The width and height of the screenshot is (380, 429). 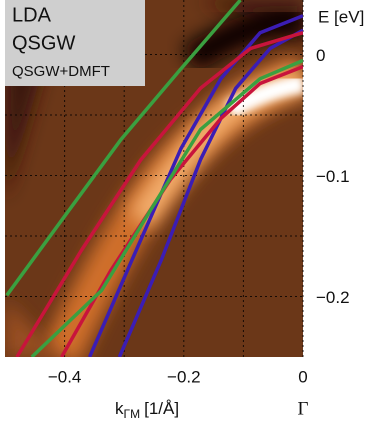 What do you see at coordinates (119, 408) in the screenshot?
I see `x-label-main: k` at bounding box center [119, 408].